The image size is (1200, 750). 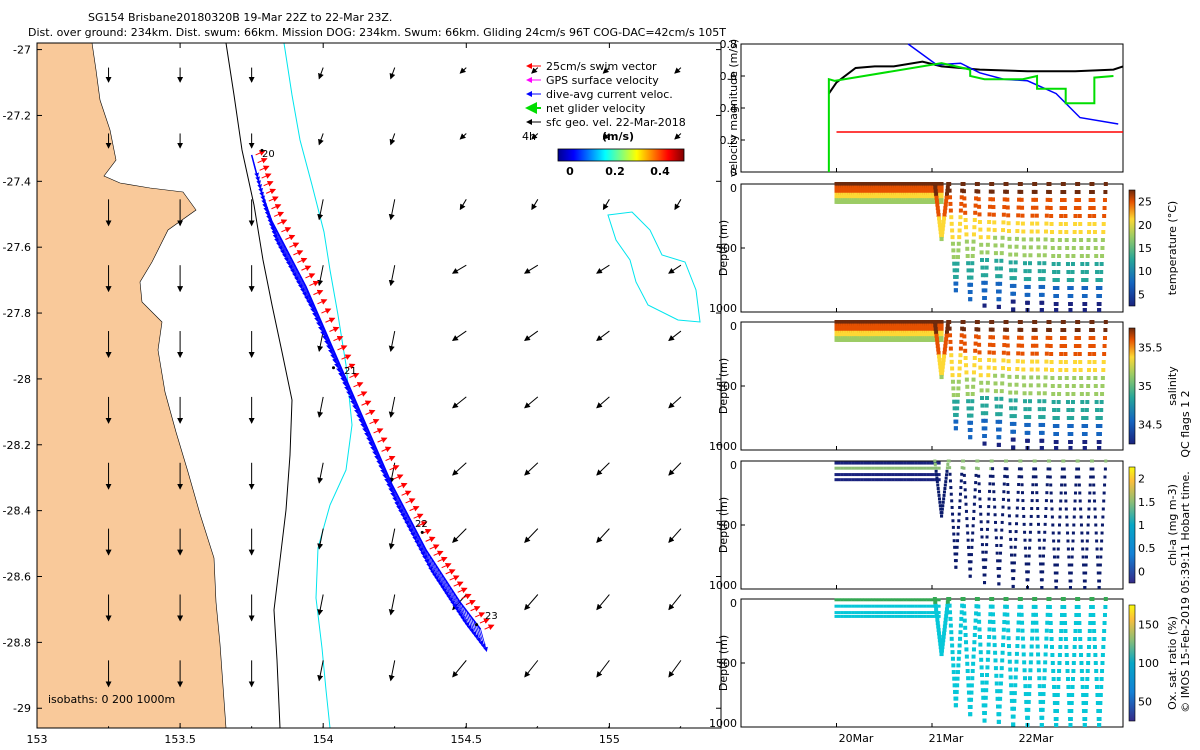 What do you see at coordinates (1141, 479) in the screenshot?
I see `chla-cbar-tick: 2` at bounding box center [1141, 479].